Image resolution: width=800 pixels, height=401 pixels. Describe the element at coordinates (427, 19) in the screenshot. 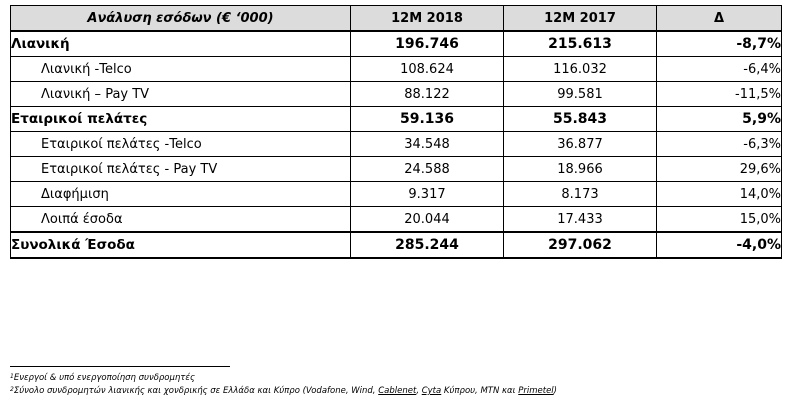

I see `header-12m-2018: 12M 2018` at that location.